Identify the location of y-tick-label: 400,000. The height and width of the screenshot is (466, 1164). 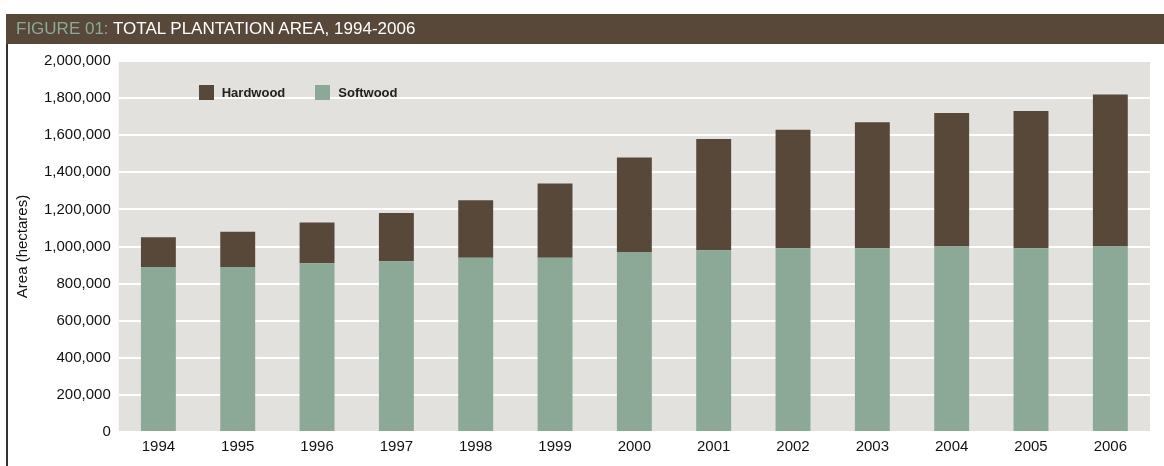
(83, 356).